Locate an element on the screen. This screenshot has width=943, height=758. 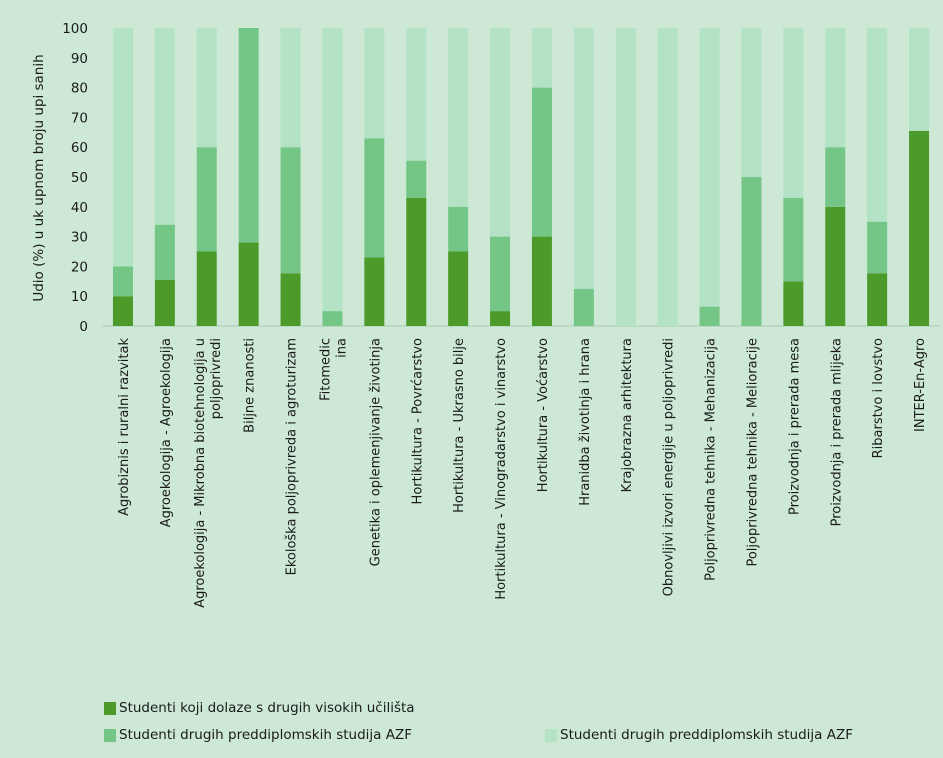
y-tick-label: 20 is located at coordinates (79, 267).